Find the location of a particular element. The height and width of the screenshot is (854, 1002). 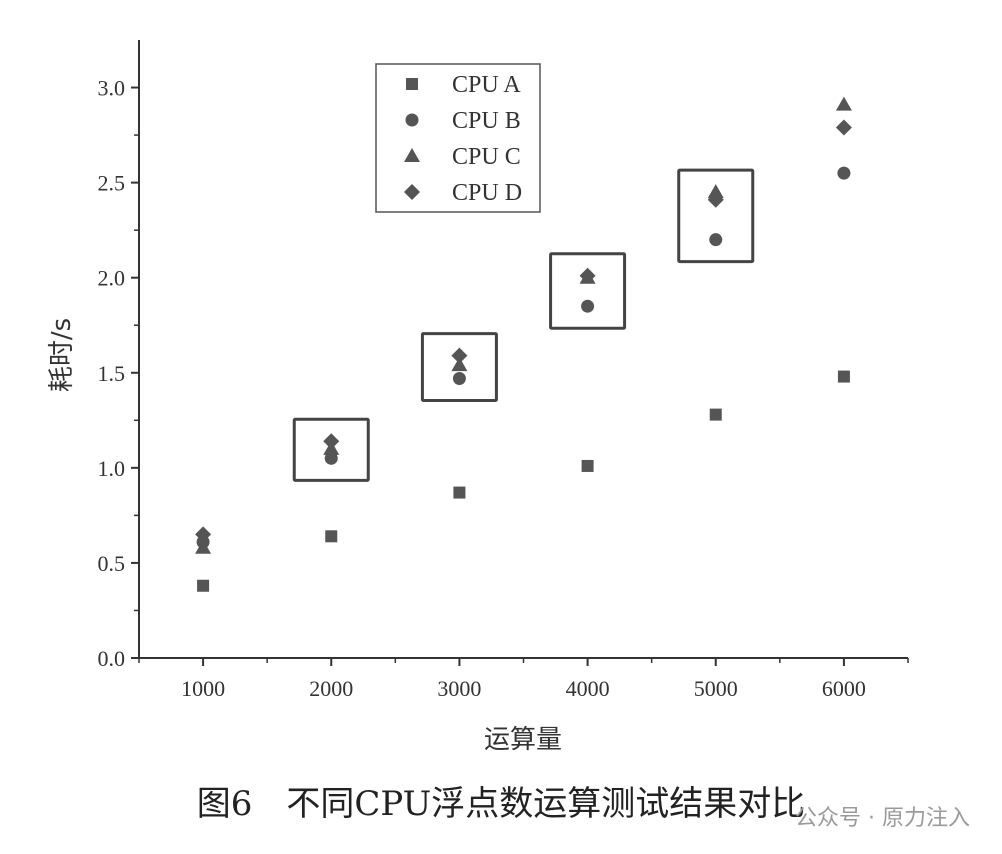

y-tick-label: 2.5 is located at coordinates (112, 183).